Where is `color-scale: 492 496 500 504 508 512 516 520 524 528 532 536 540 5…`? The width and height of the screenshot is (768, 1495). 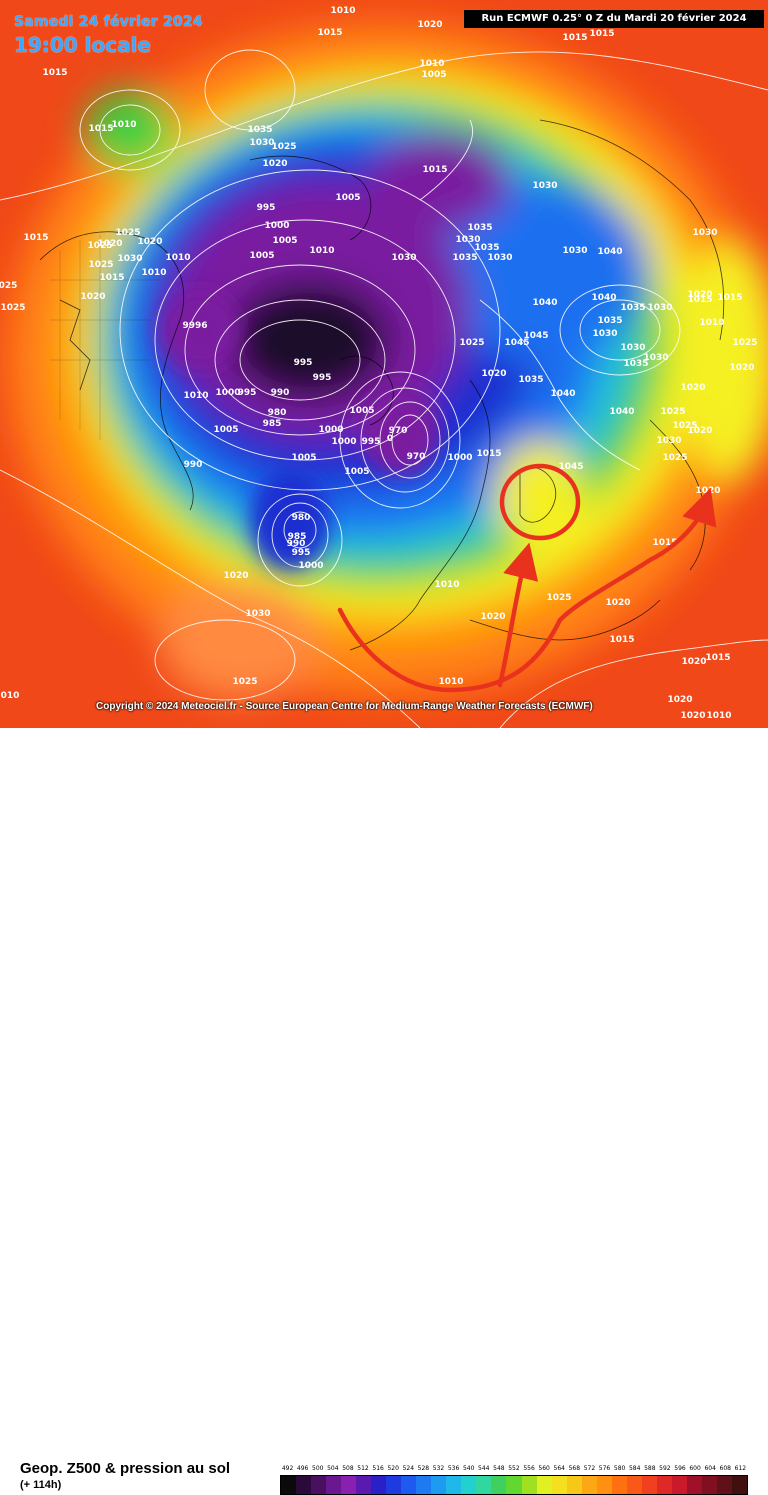 color-scale: 492 496 500 504 508 512 516 520 524 528 532 536 540 5… is located at coordinates (514, 1480).